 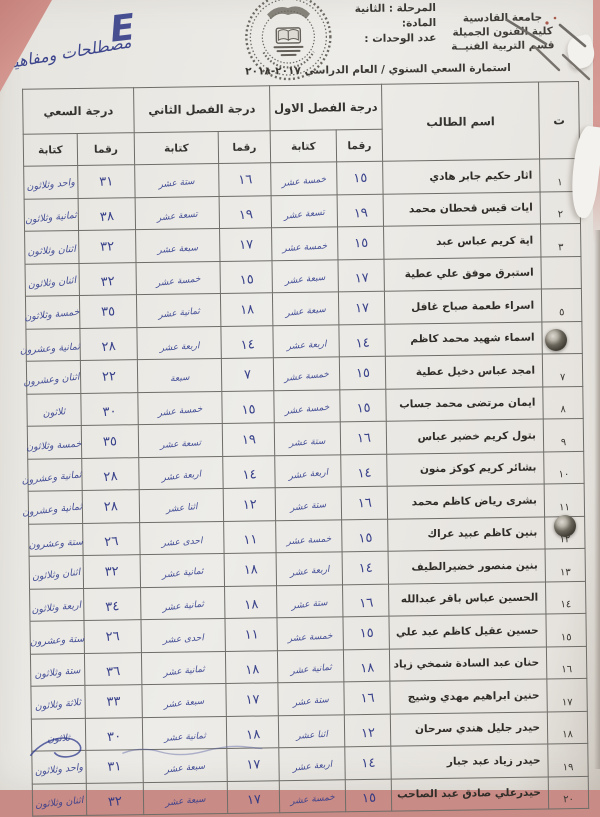 What do you see at coordinates (395, 8) in the screenshot?
I see `stage-line: المرحلة : الثانية` at bounding box center [395, 8].